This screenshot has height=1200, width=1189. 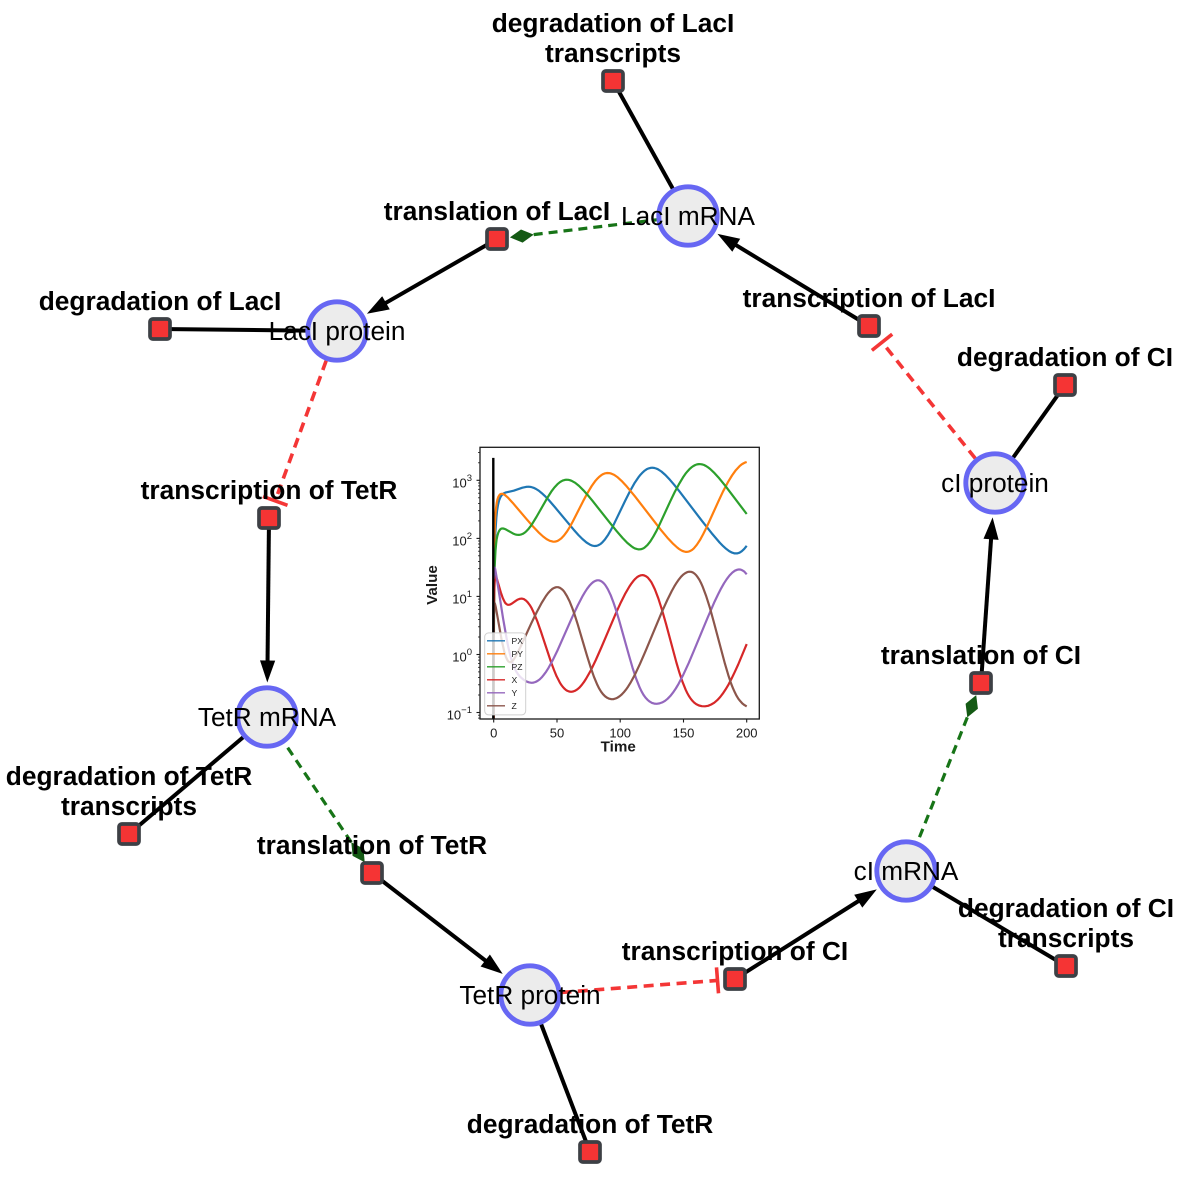 What do you see at coordinates (529, 995) in the screenshot?
I see `svg-text: TetR protein` at bounding box center [529, 995].